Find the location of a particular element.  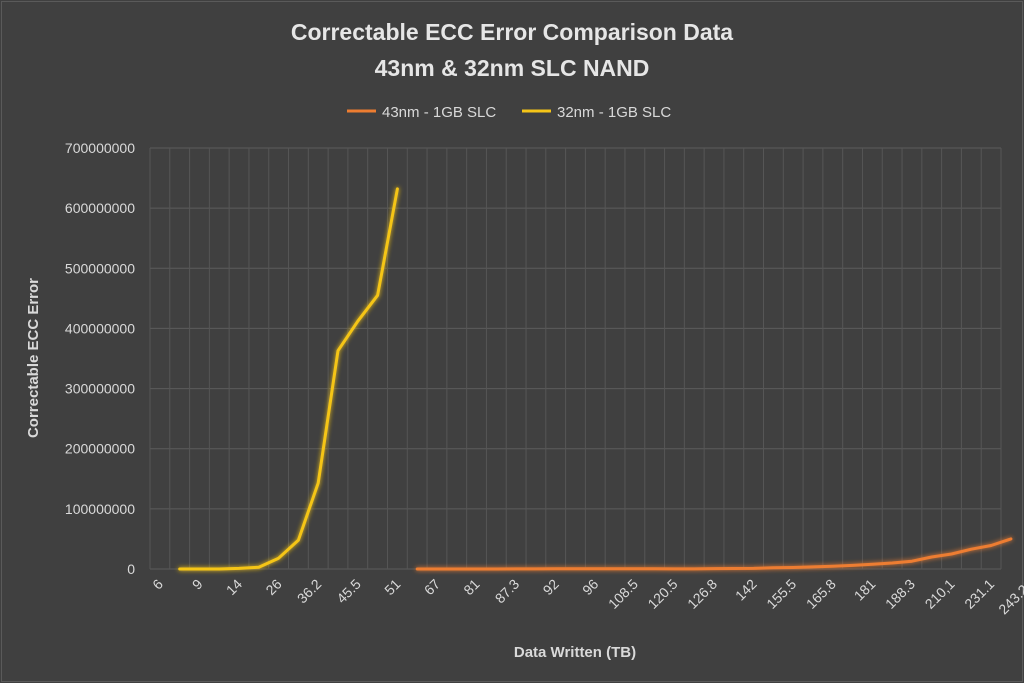

x-tick-label: 120.5 is located at coordinates (662, 594).